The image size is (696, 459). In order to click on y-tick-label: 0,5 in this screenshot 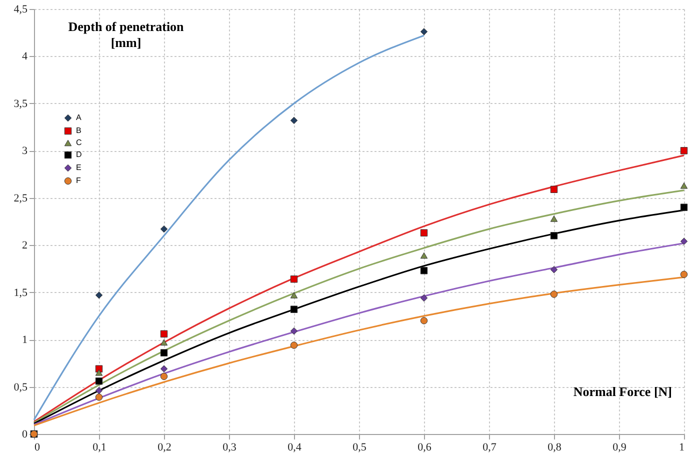, I will do `click(21, 387)`.